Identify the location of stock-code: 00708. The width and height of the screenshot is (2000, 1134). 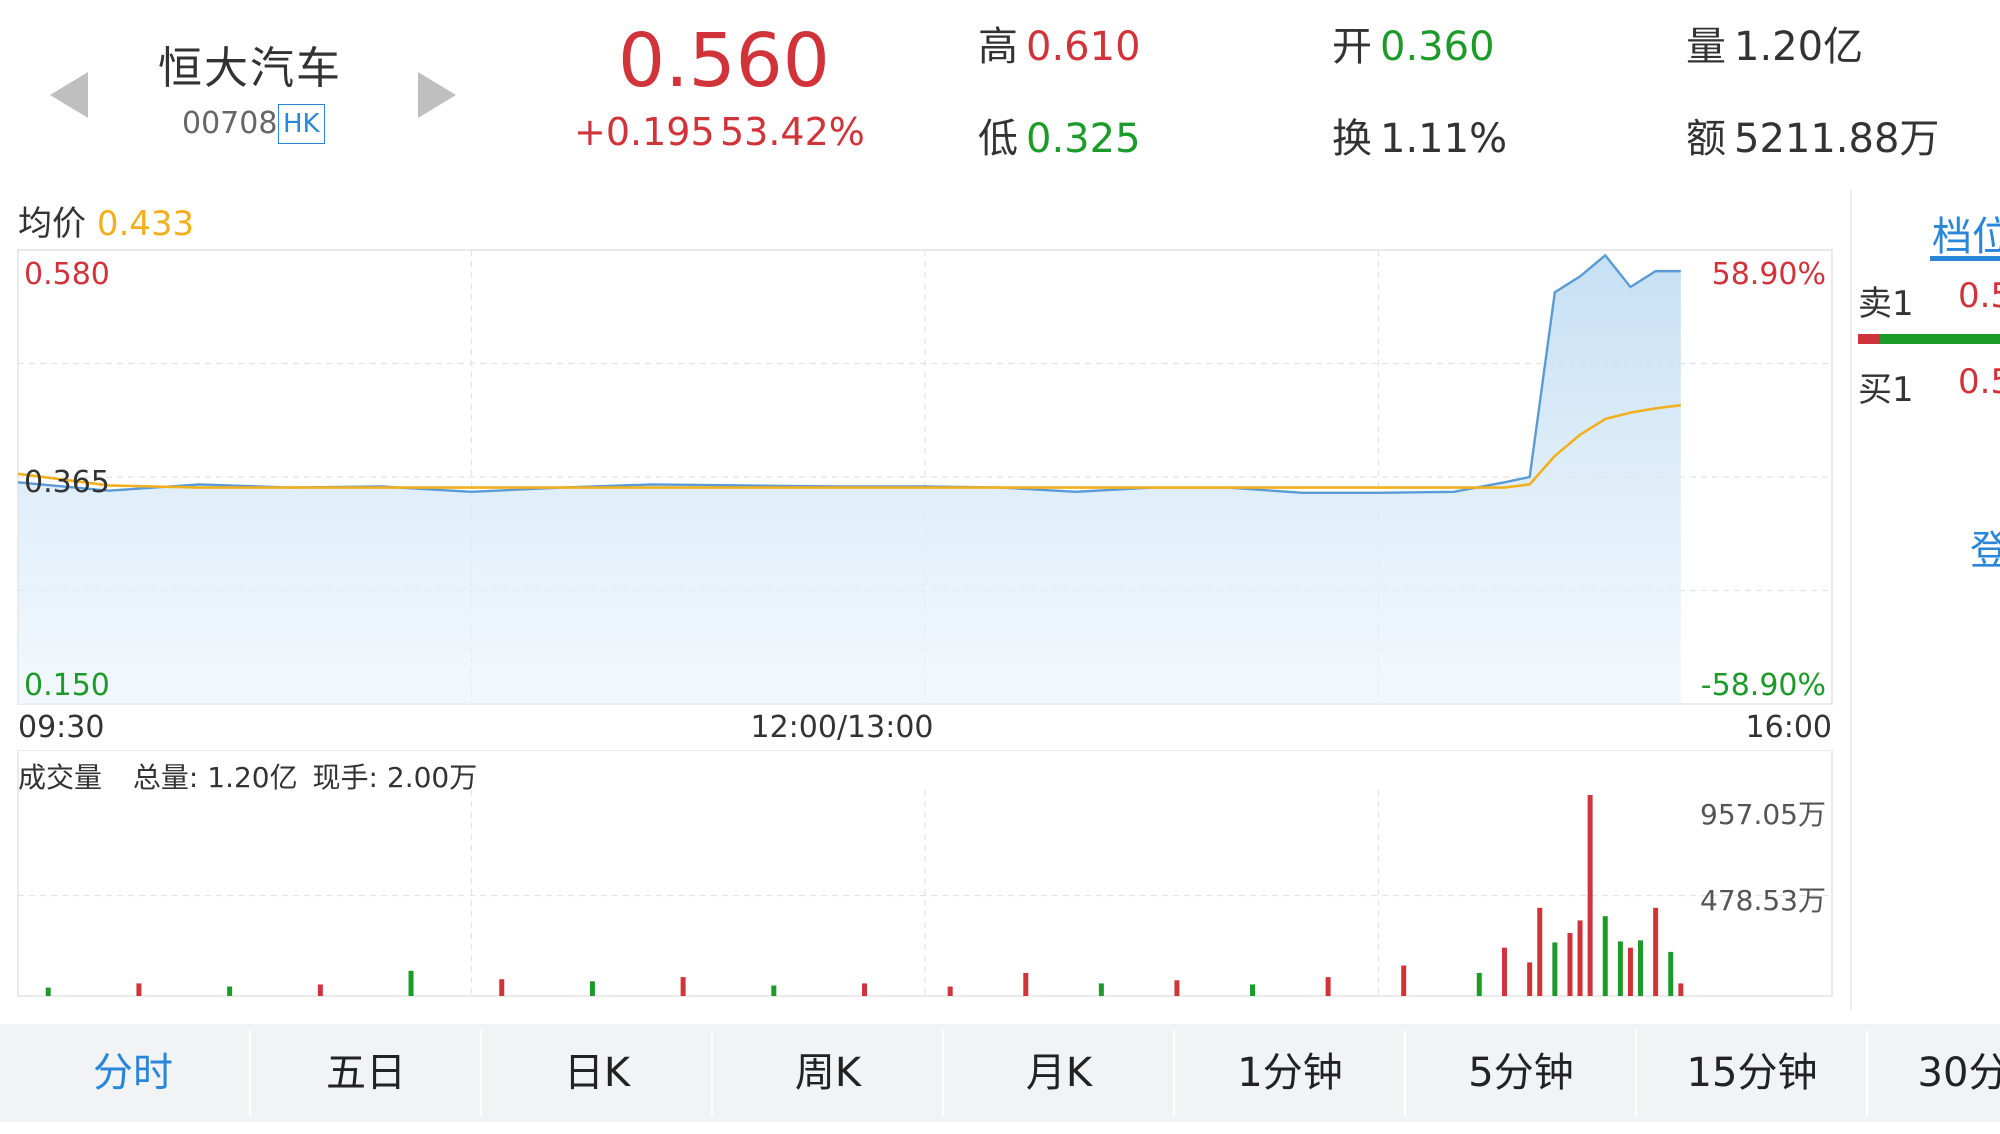
(230, 123).